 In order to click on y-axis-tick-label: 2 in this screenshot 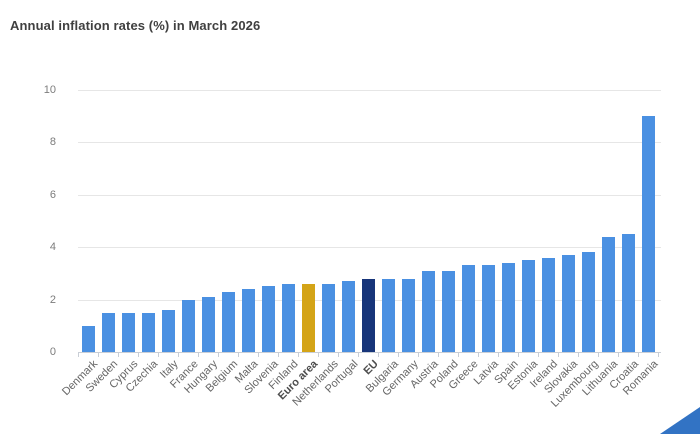, I will do `click(52, 299)`.